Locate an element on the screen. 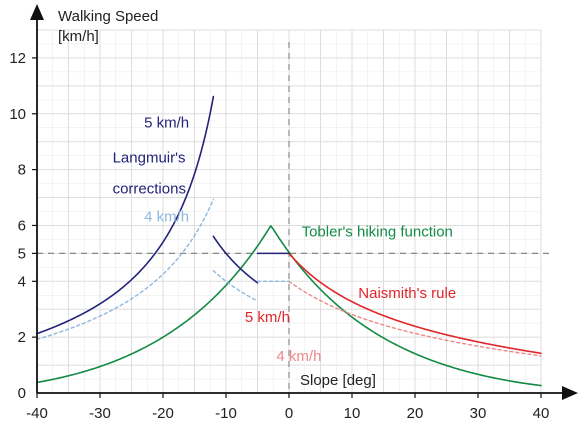 The image size is (579, 434). y-tick-label: 2 is located at coordinates (22, 337).